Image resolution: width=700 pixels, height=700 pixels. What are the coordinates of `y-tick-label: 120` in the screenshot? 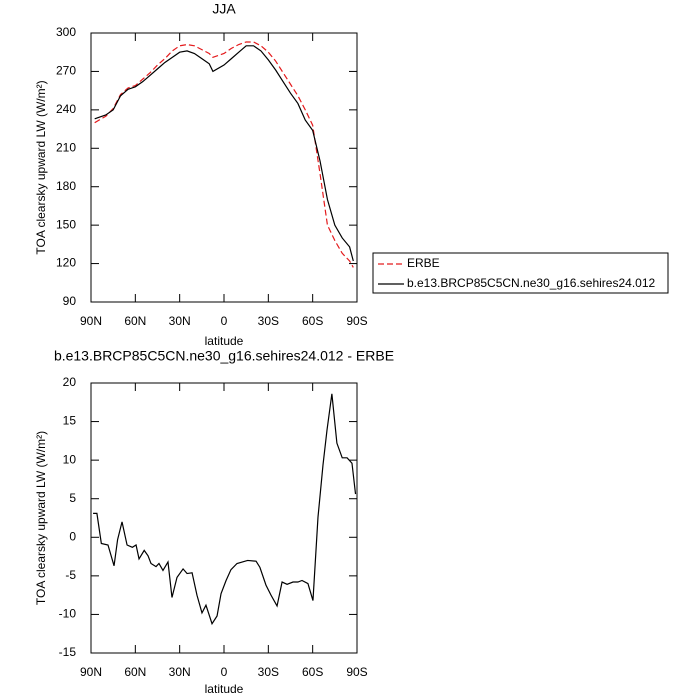 It's located at (66, 263).